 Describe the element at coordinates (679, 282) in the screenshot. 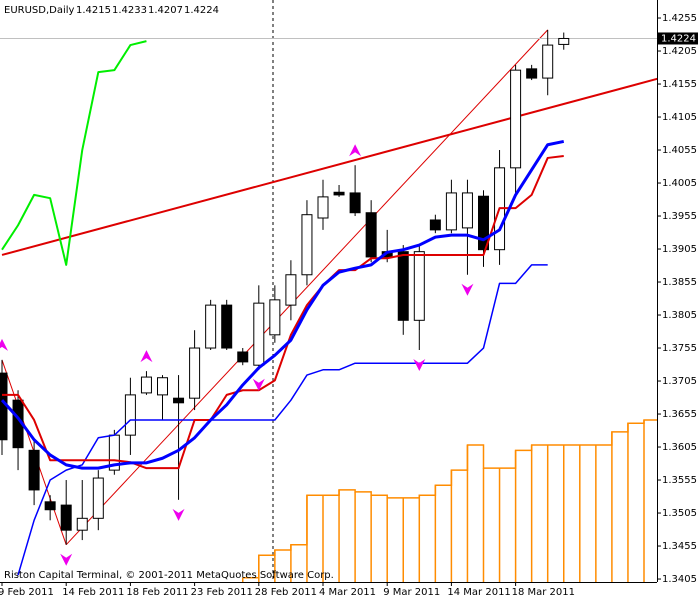

I see `y-tick-label: 1.3855` at that location.